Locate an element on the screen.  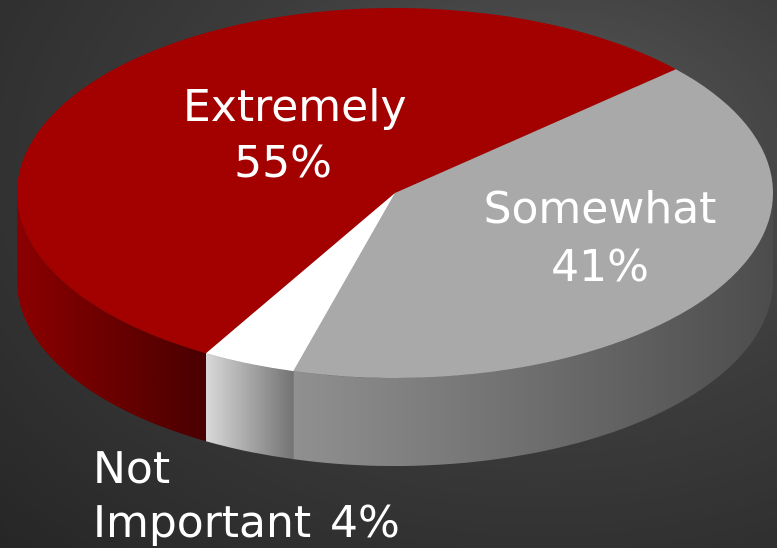
slice-label: Not Important is located at coordinates (202, 495).